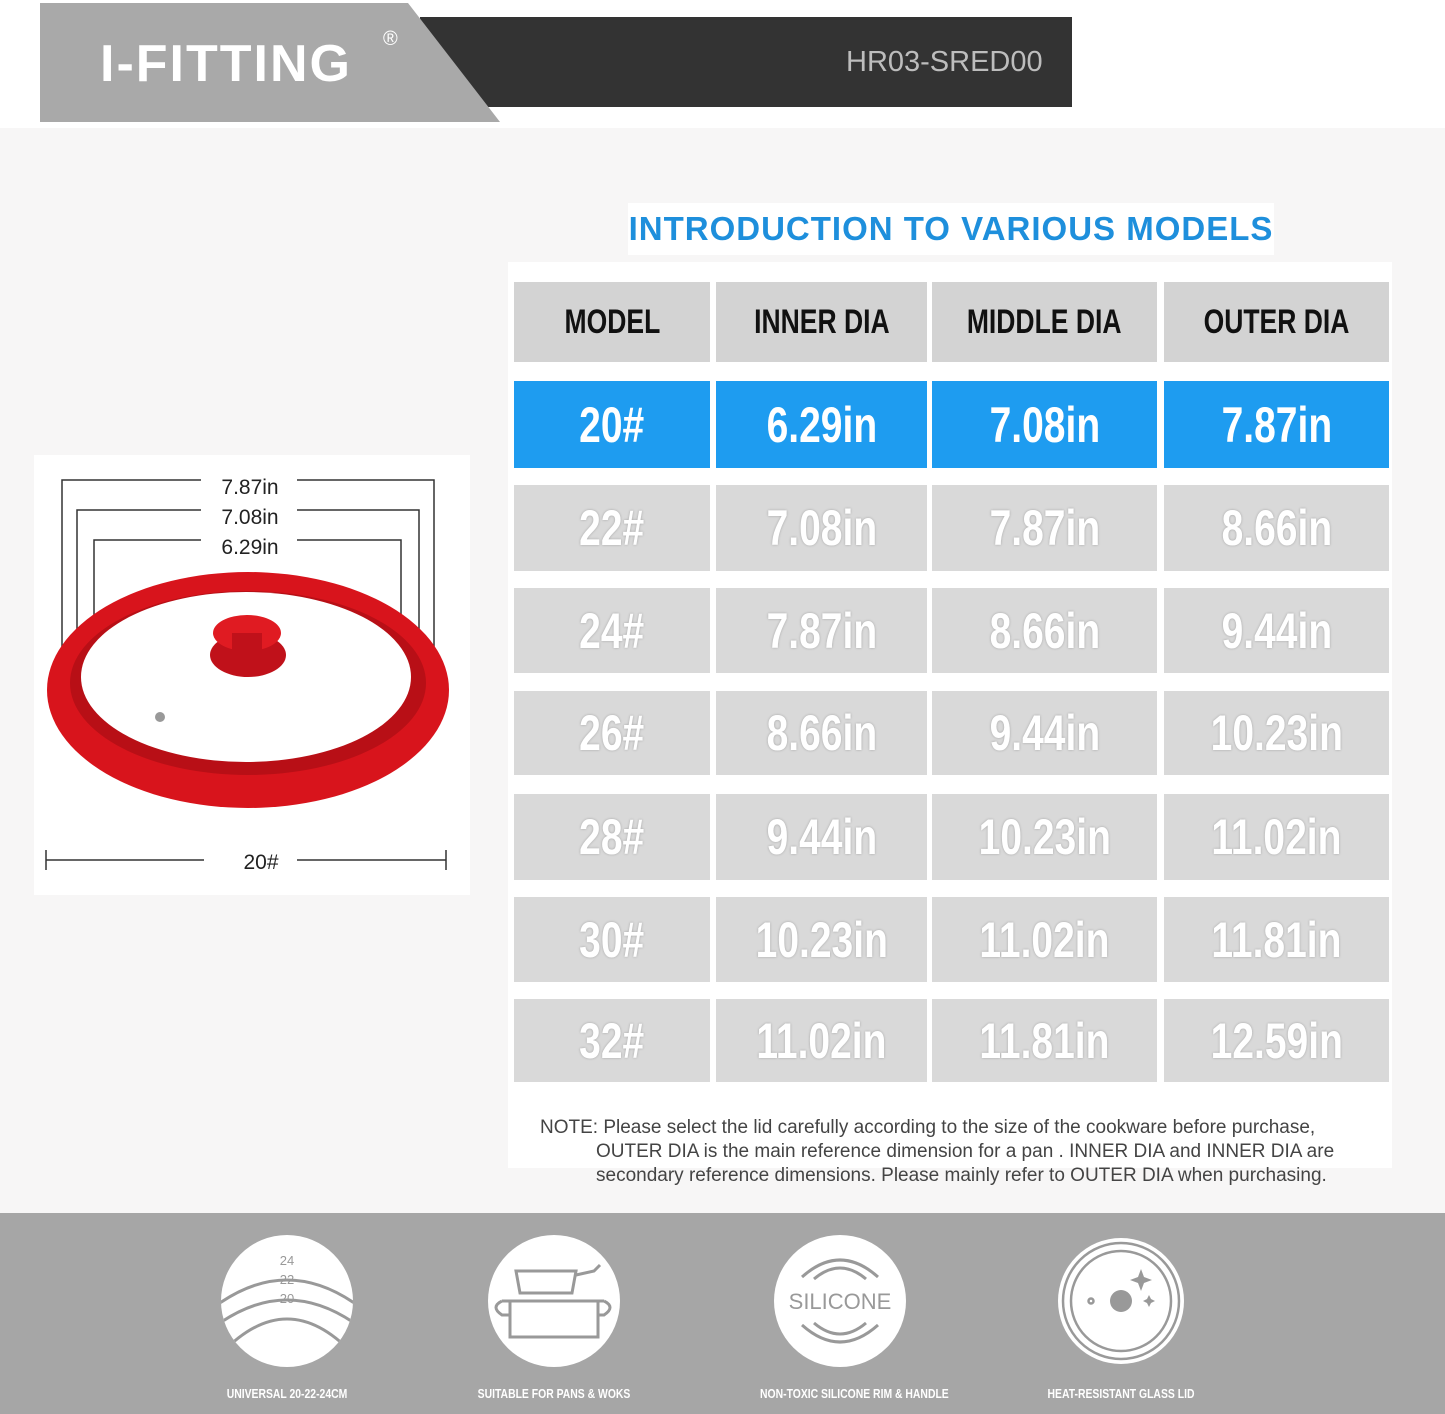  I want to click on feature-label: NON-TOXIC SILICONE RIM & HANDLE, so click(854, 1393).